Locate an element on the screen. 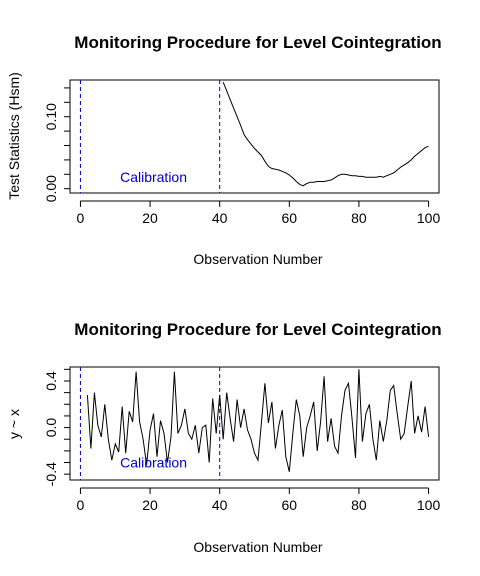  y-tick-label: 0.00 is located at coordinates (51, 188).